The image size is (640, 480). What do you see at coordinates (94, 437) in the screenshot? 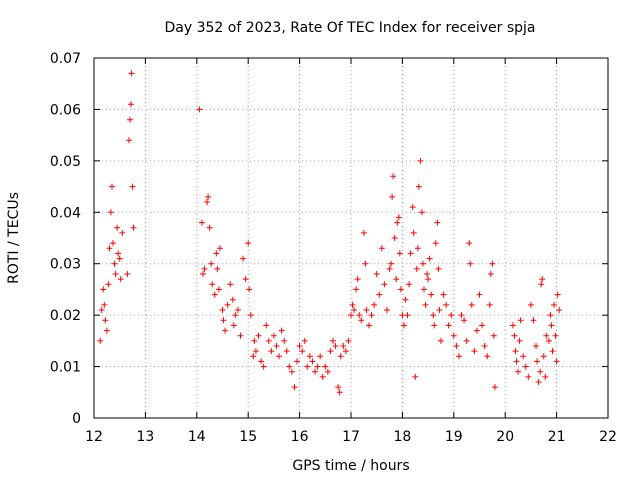
I see `x-tick-label: 12` at bounding box center [94, 437].